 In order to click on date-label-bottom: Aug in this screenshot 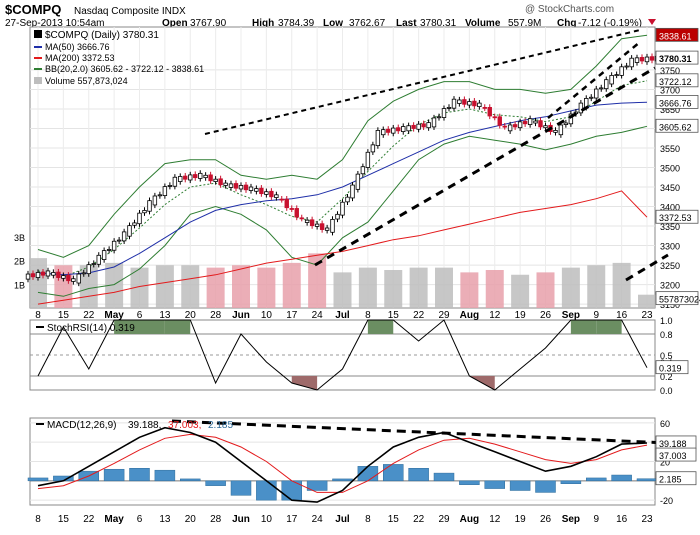, I will do `click(469, 519)`.